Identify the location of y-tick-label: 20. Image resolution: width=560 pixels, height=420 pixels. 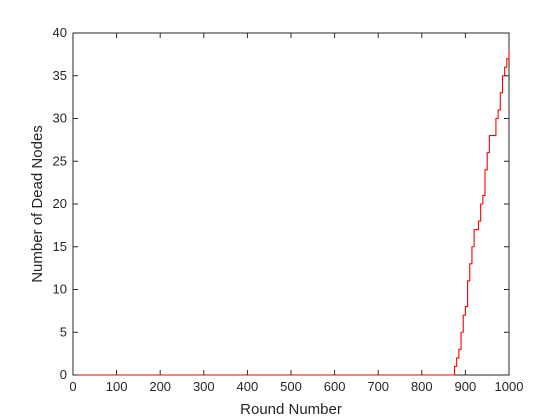
(60, 203).